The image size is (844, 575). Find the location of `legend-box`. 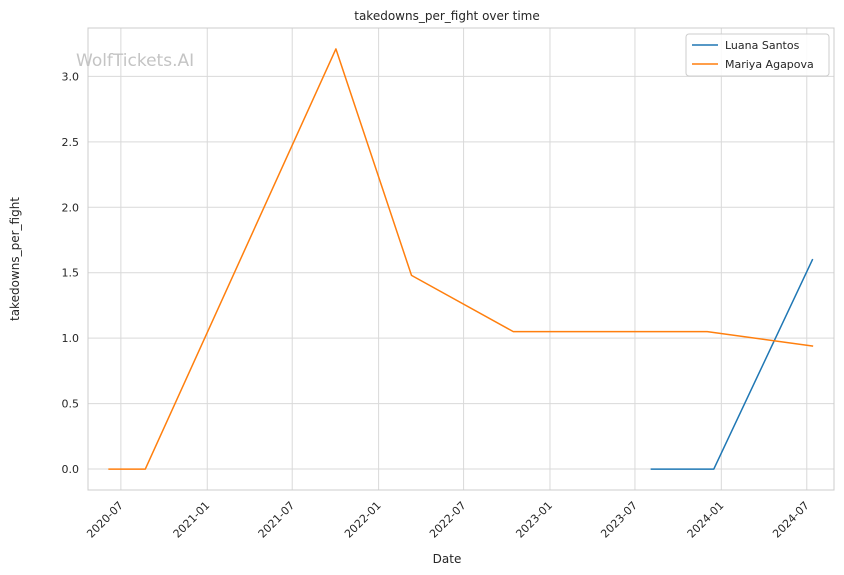

legend-box is located at coordinates (757, 55).